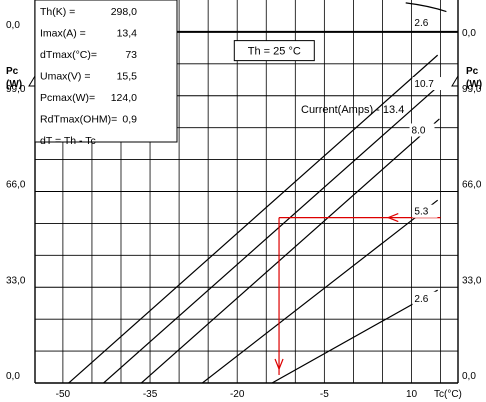 The image size is (486, 402). Describe the element at coordinates (392, 218) in the screenshot. I see `red-arrow-left` at that location.